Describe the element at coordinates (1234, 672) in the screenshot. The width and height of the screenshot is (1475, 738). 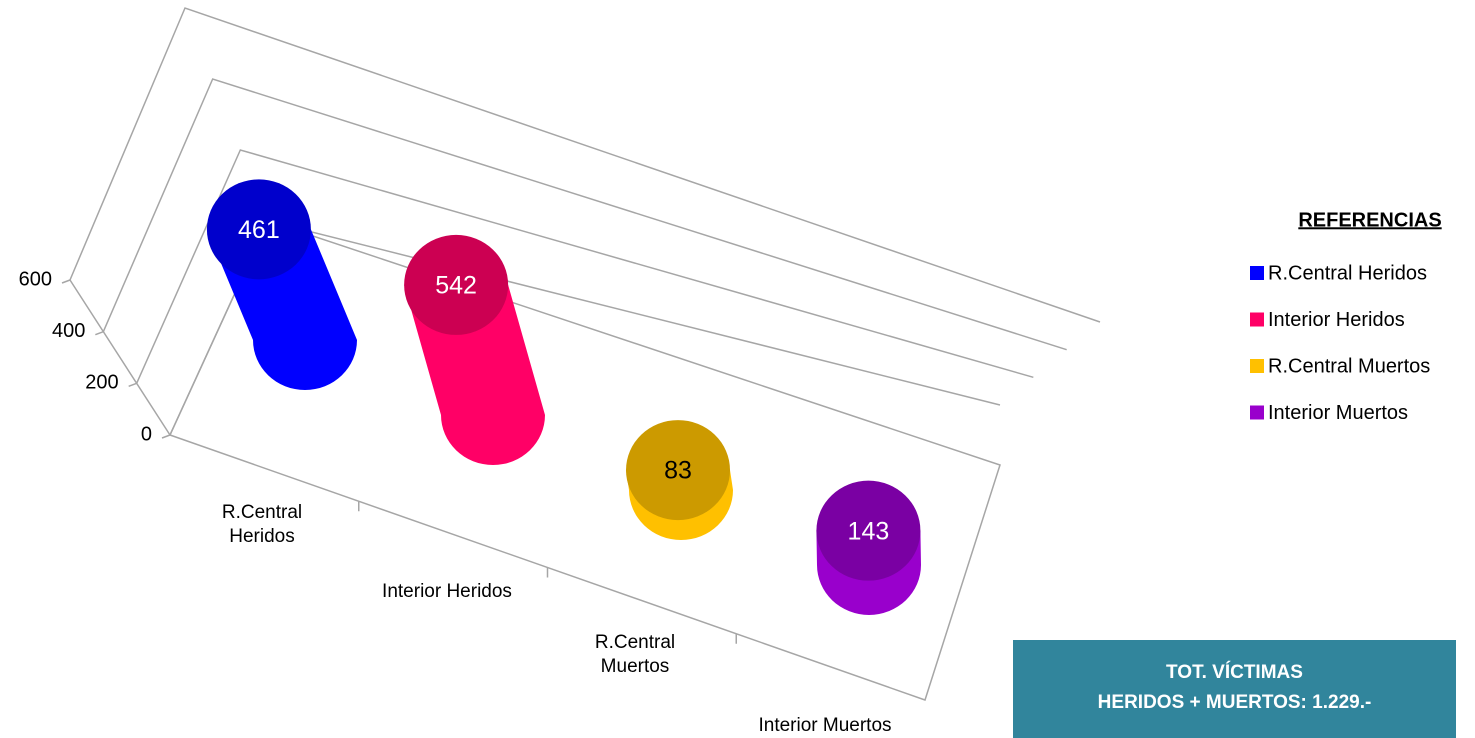
I see `annotation: TOT. VÍCTIMAS` at that location.